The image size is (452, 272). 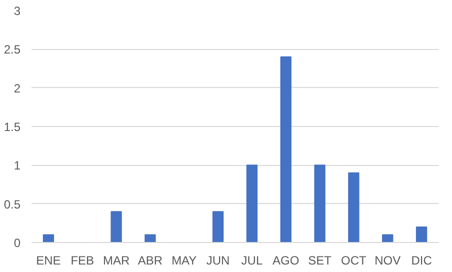 What do you see at coordinates (286, 261) in the screenshot?
I see `x-tick-label: AGO` at bounding box center [286, 261].